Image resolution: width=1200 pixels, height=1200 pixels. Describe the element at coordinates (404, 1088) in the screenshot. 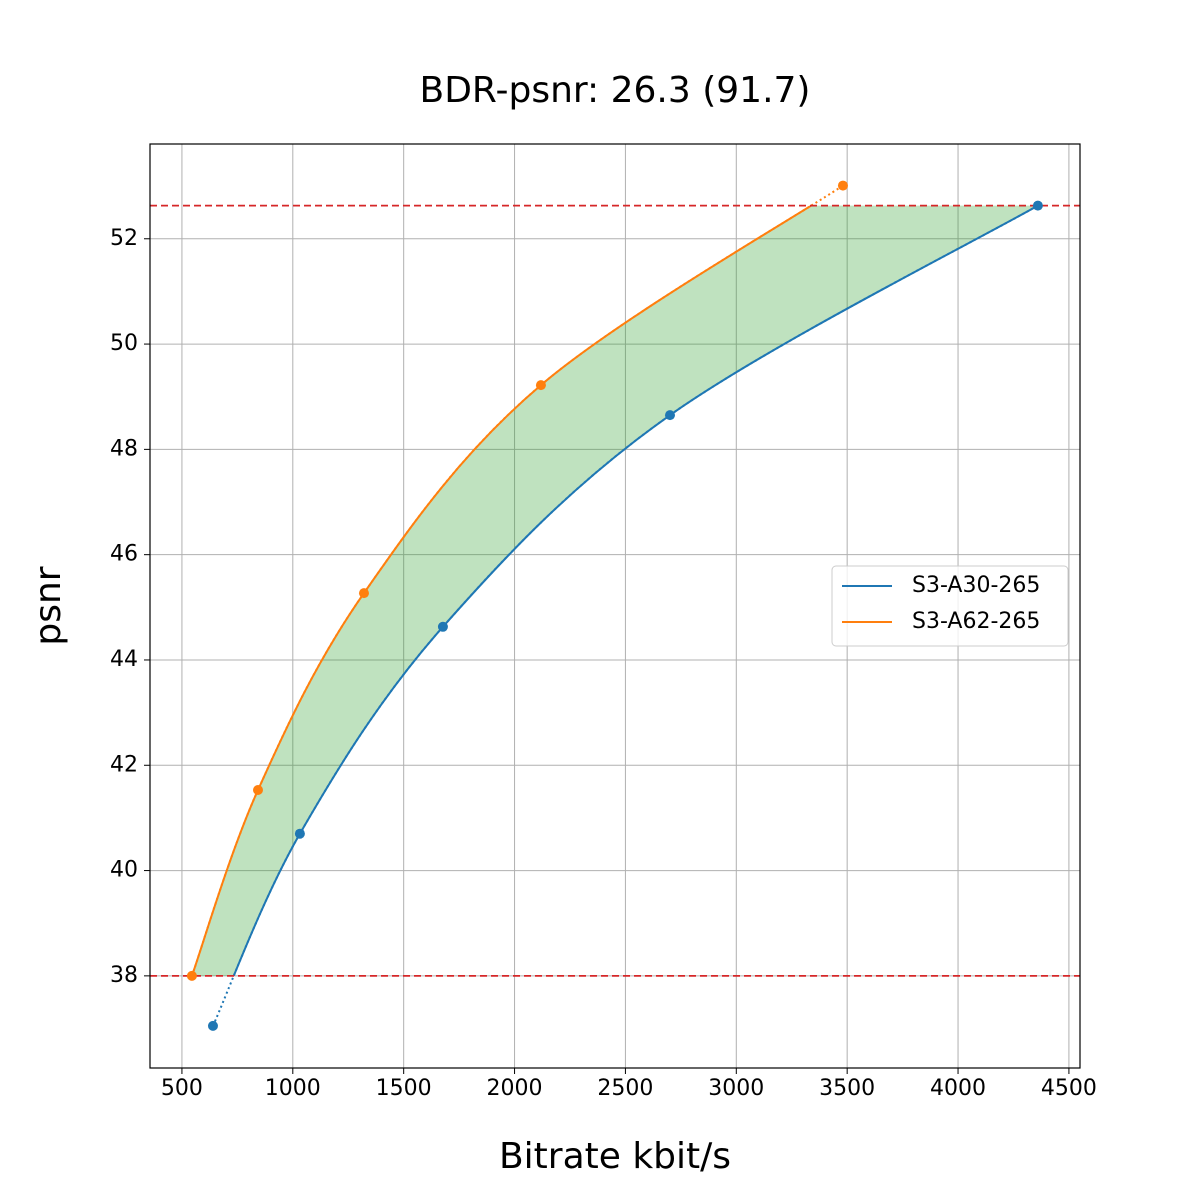

I see `x-tick-label: 1500` at that location.